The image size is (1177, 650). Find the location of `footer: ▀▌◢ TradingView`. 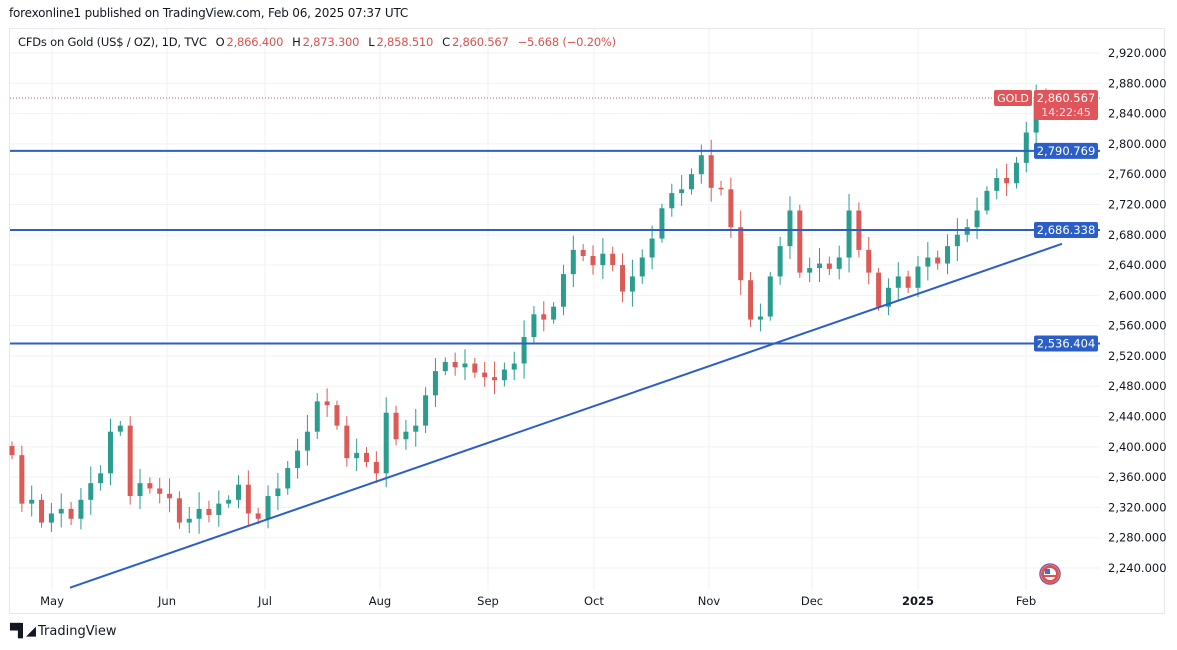

footer: ▀▌◢ TradingView is located at coordinates (63, 631).